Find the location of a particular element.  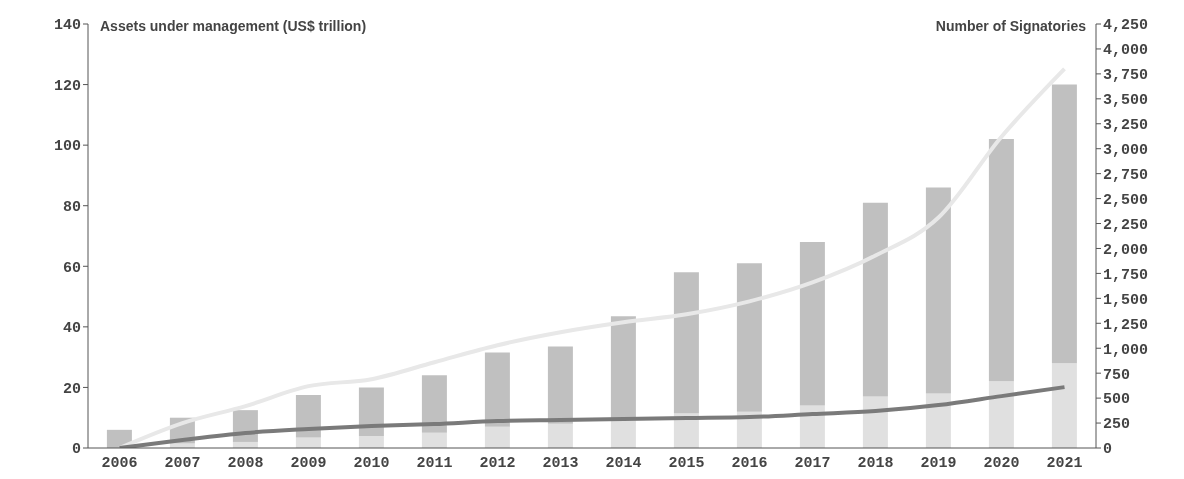

y-tick-label: 0 is located at coordinates (76, 450).